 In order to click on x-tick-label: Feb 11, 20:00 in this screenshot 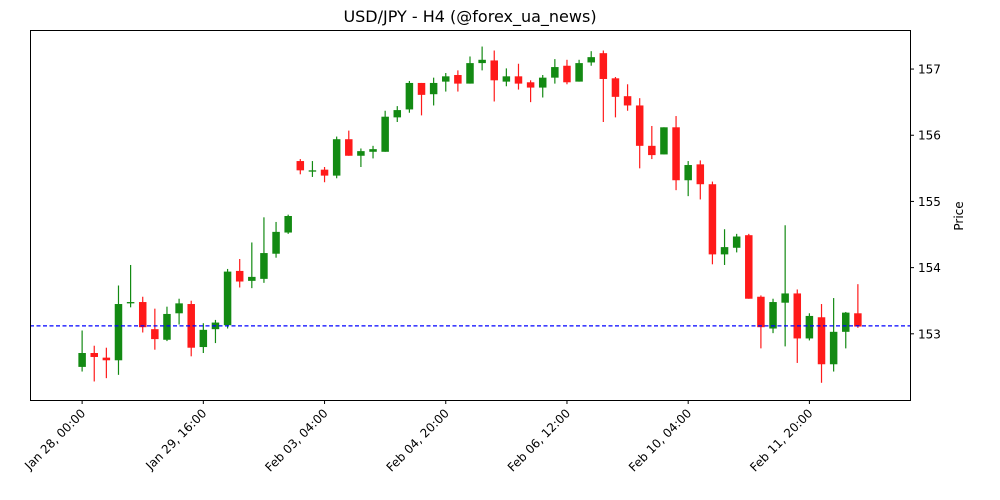, I will do `click(781, 440)`.